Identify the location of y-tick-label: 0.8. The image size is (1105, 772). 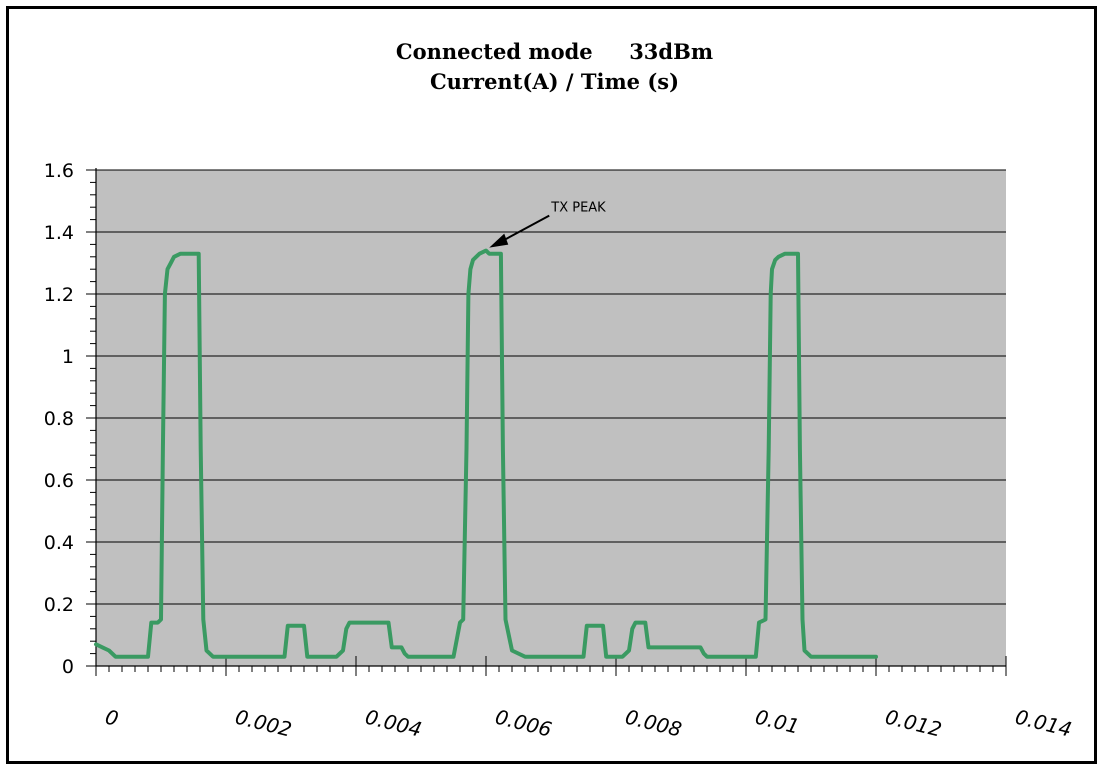
(59, 419).